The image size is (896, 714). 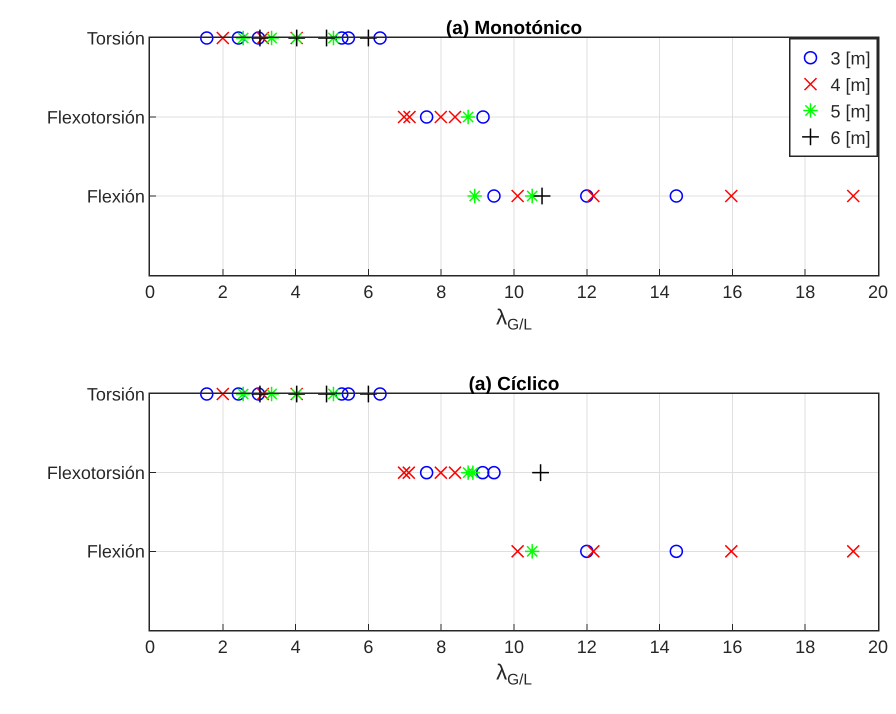 What do you see at coordinates (850, 58) in the screenshot?
I see `legend-label: 3 [m]` at bounding box center [850, 58].